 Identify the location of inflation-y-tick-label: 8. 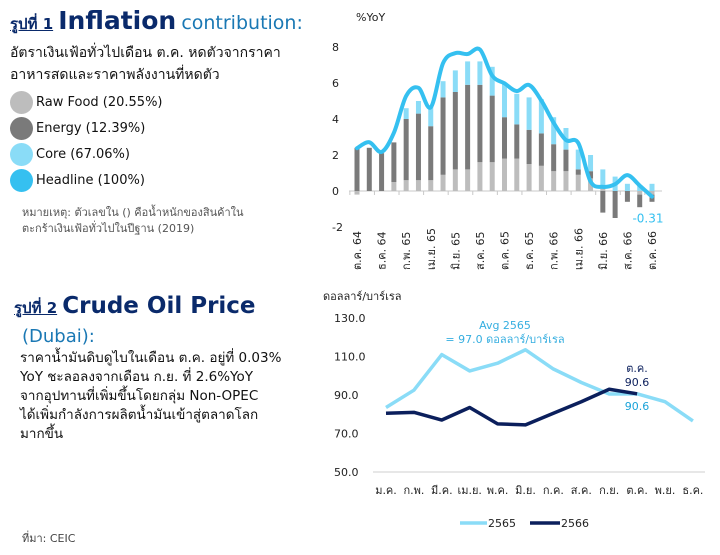
(335, 47).